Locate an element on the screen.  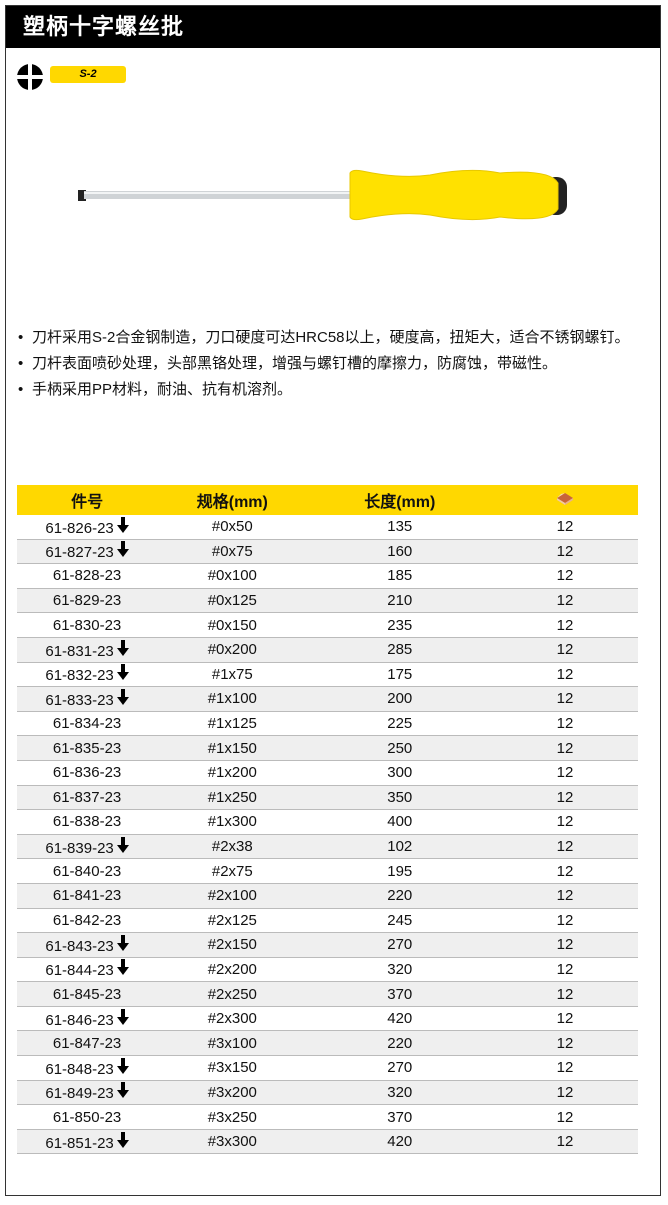
part-no: 61-848-23 is located at coordinates (79, 1069).